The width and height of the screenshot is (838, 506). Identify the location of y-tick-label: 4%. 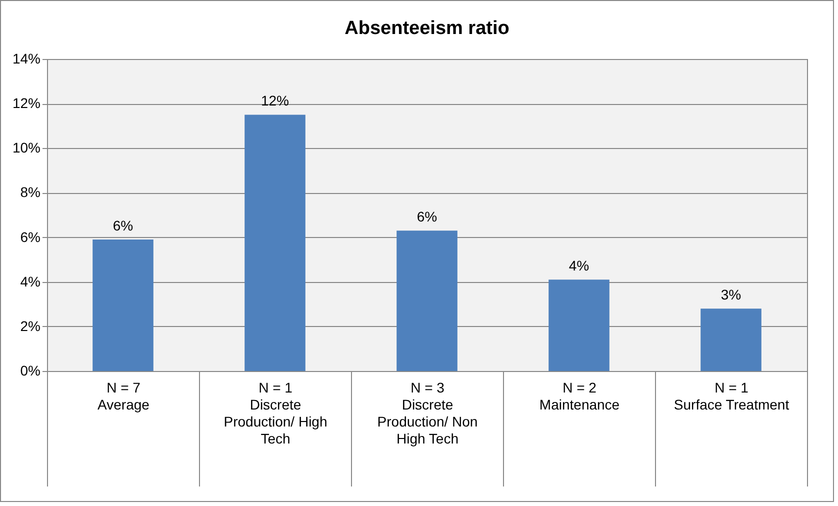
(30, 281).